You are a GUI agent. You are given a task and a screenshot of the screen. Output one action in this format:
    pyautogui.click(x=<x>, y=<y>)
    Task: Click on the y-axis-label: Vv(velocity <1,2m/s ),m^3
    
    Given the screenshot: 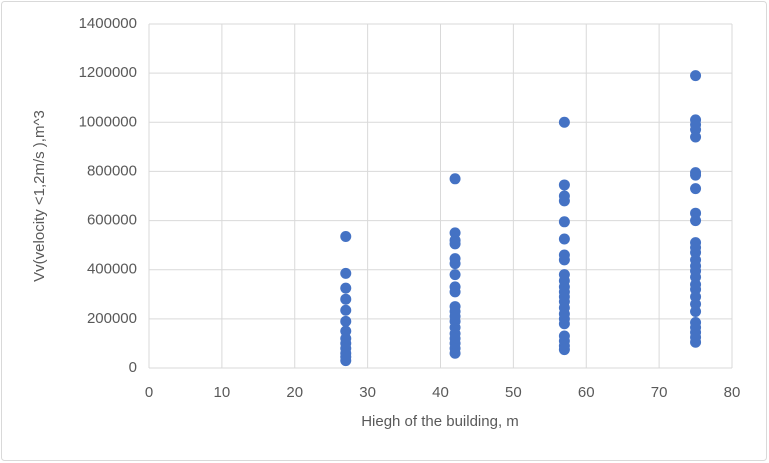 What is the action you would take?
    pyautogui.click(x=39, y=196)
    